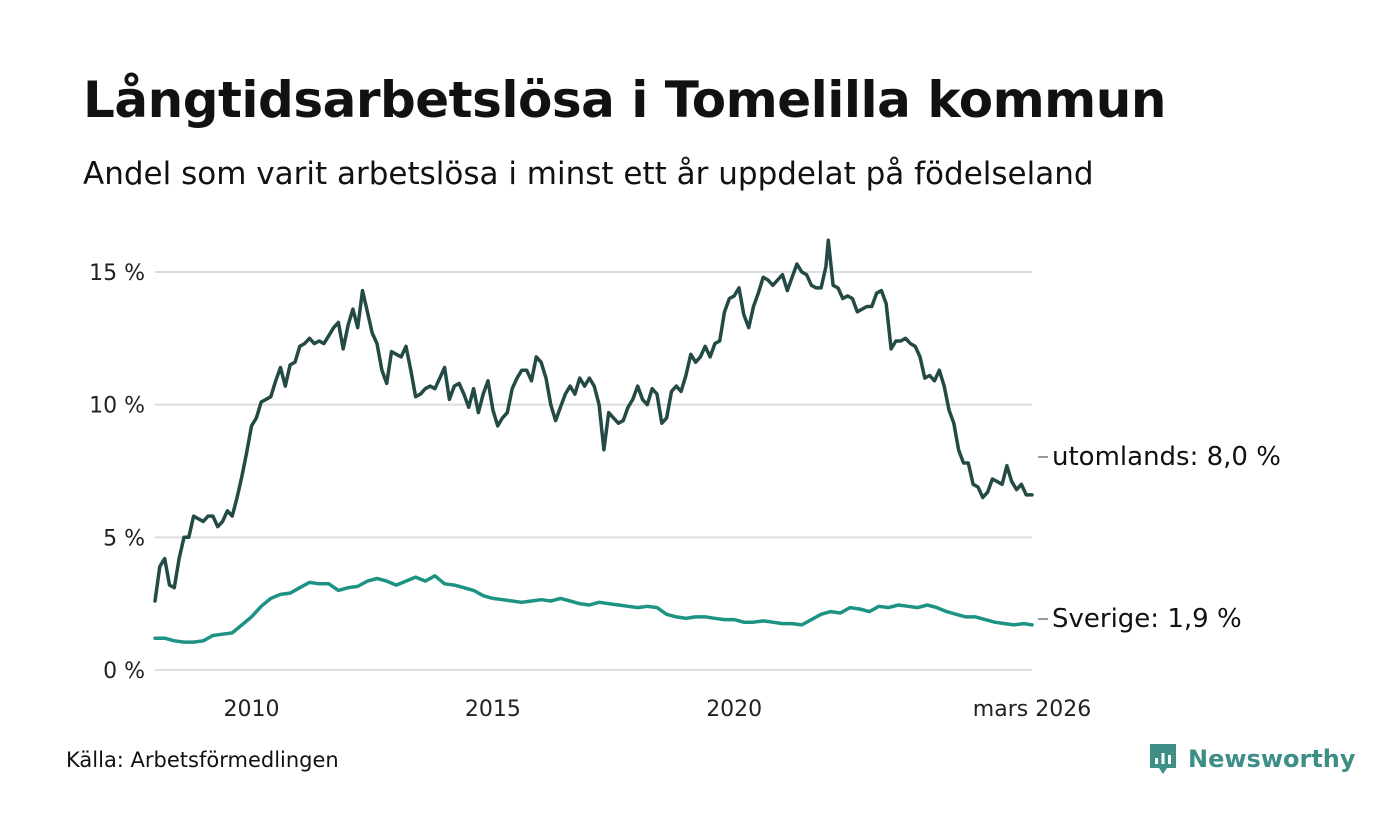 This screenshot has height=840, width=1400. What do you see at coordinates (117, 472) in the screenshot?
I see `y-axis-ticks: 0 % 5 % 10 % 15 %` at bounding box center [117, 472].